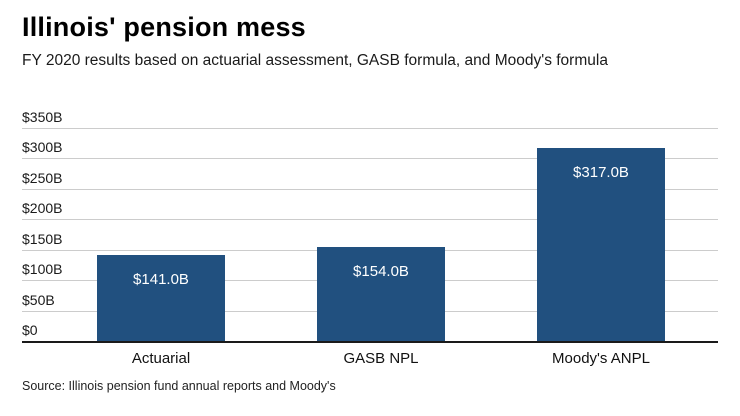 The width and height of the screenshot is (740, 416). What do you see at coordinates (42, 238) in the screenshot?
I see `y-axis-tick-label: $150B` at bounding box center [42, 238].